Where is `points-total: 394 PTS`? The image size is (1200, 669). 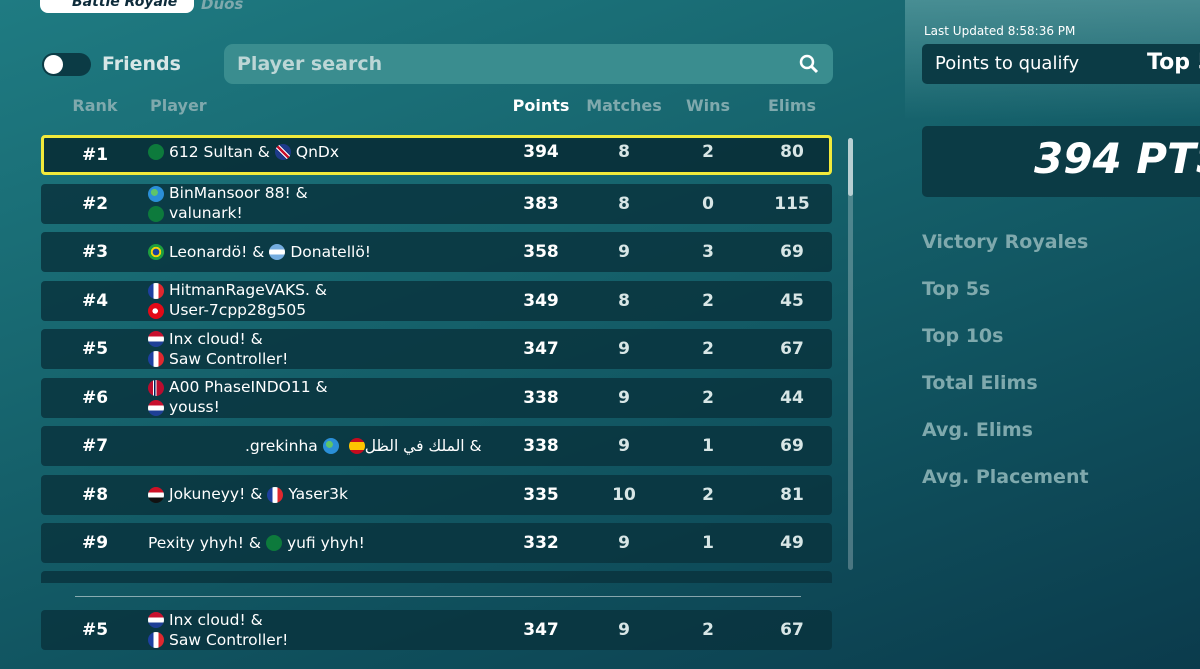
points-total: 394 PTS is located at coordinates (1117, 158).